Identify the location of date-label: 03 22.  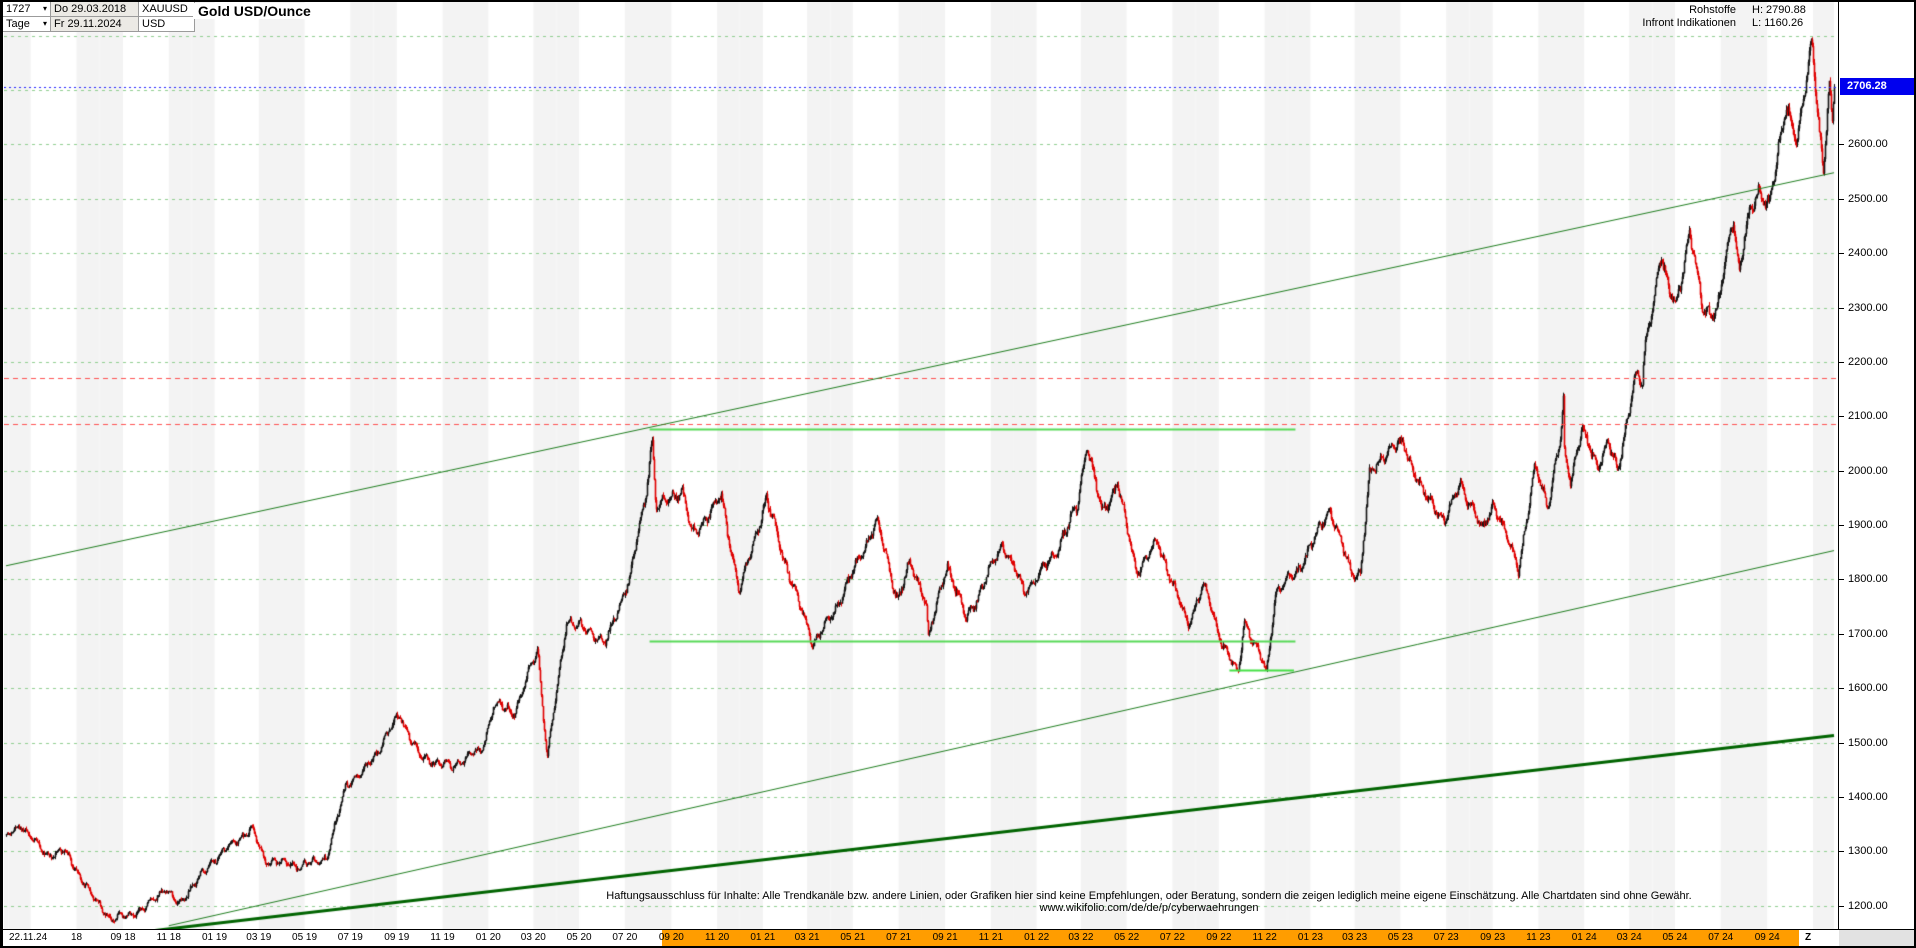
(1081, 937).